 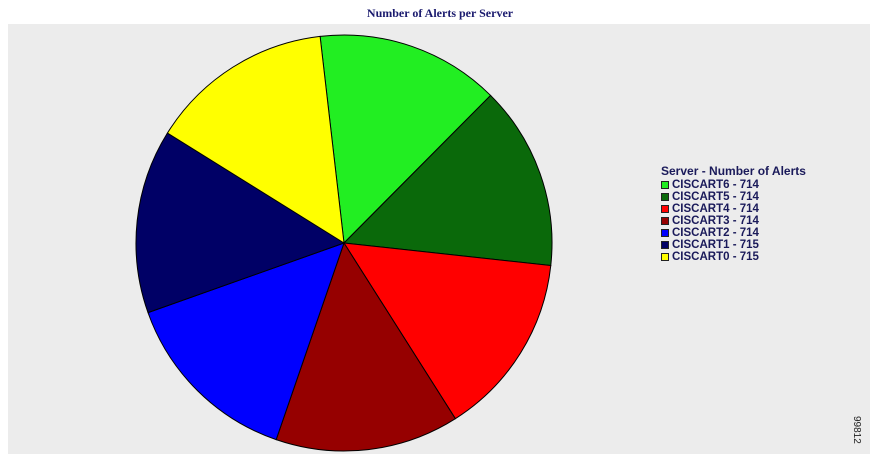 What do you see at coordinates (255, 139) in the screenshot?
I see `pie-slice-ciscart0` at bounding box center [255, 139].